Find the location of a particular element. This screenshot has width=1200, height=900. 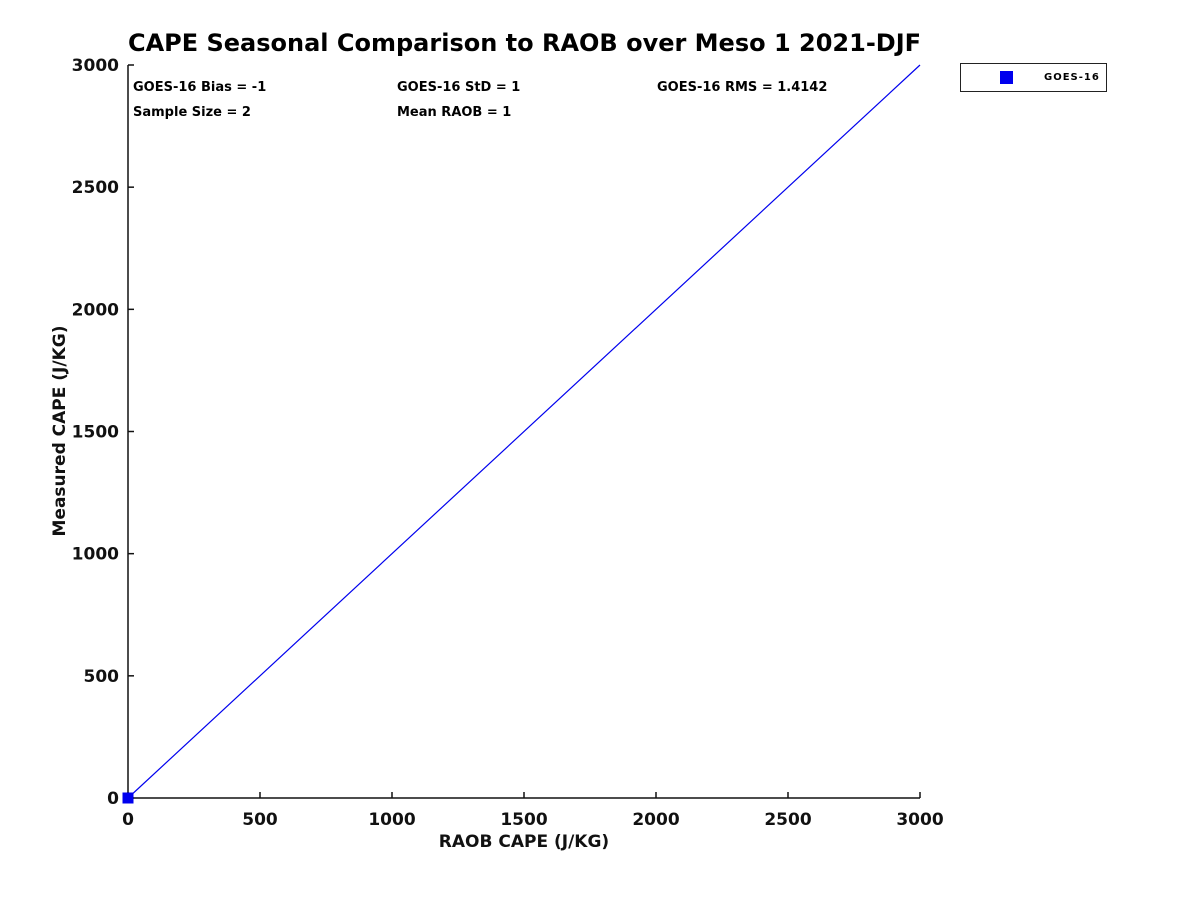

legend-label: GOES-16 is located at coordinates (1072, 77).